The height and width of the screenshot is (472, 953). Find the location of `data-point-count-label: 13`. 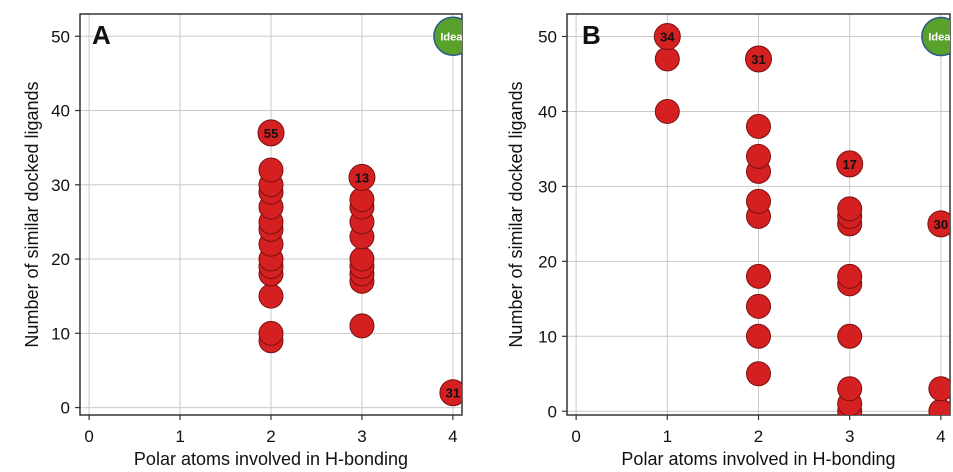

data-point-count-label: 13 is located at coordinates (362, 177).